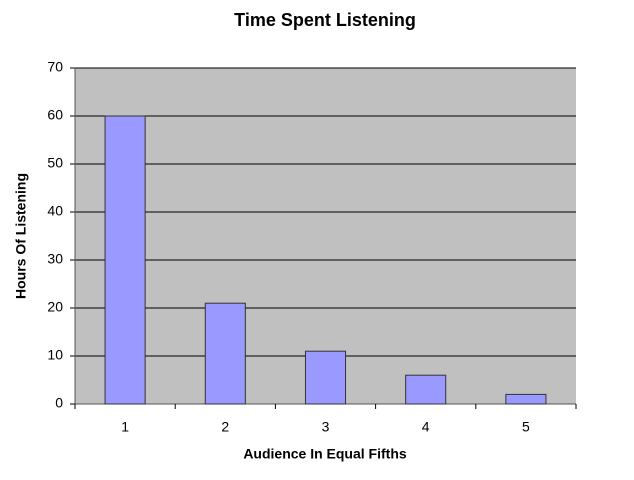 The height and width of the screenshot is (480, 634). I want to click on x-tick-label: 1, so click(125, 427).